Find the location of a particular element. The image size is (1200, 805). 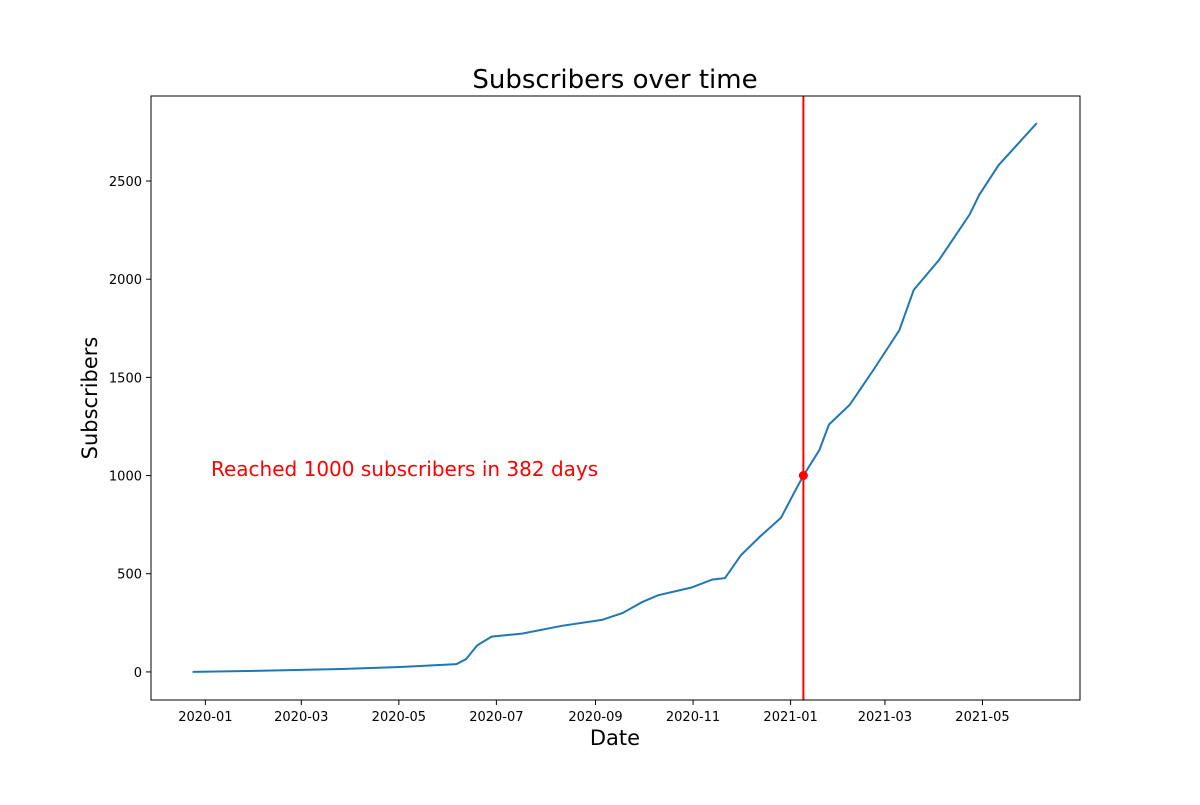

x-tick-label: 2020-05 is located at coordinates (399, 717).